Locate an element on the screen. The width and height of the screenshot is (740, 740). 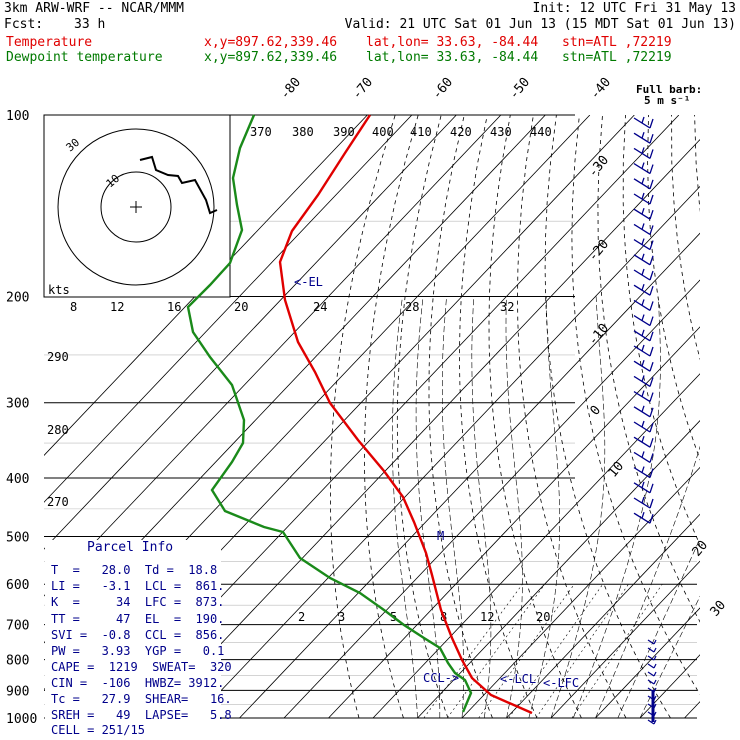
speed-tick-label: 32 is located at coordinates (507, 307).